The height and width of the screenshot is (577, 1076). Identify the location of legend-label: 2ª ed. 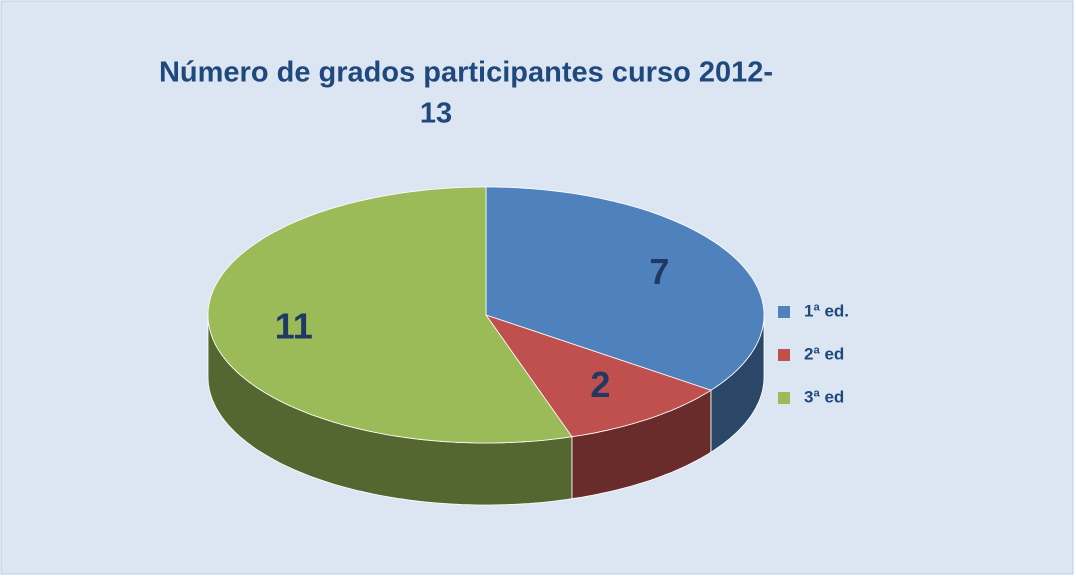
(824, 353).